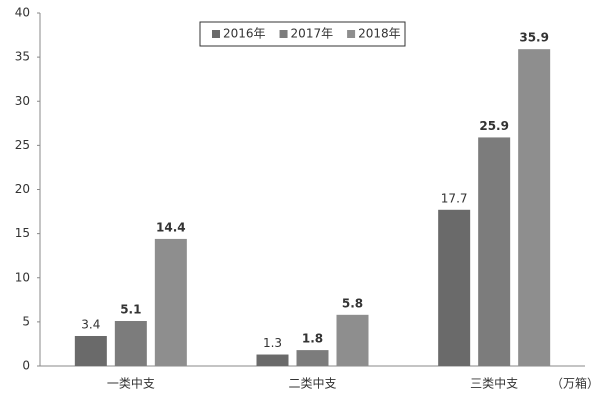 The width and height of the screenshot is (602, 403). I want to click on y-tick-label: 20, so click(22, 189).